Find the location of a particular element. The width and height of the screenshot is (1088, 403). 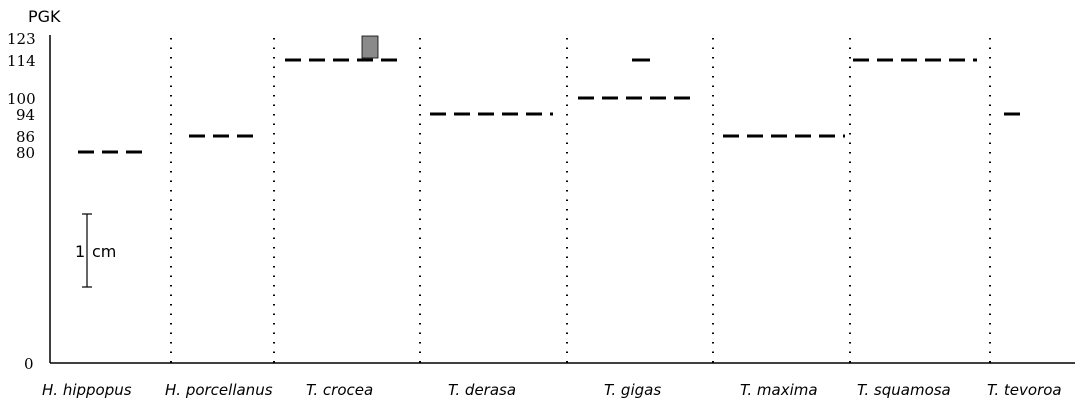

scale-bar: 1 cm is located at coordinates (95, 250).